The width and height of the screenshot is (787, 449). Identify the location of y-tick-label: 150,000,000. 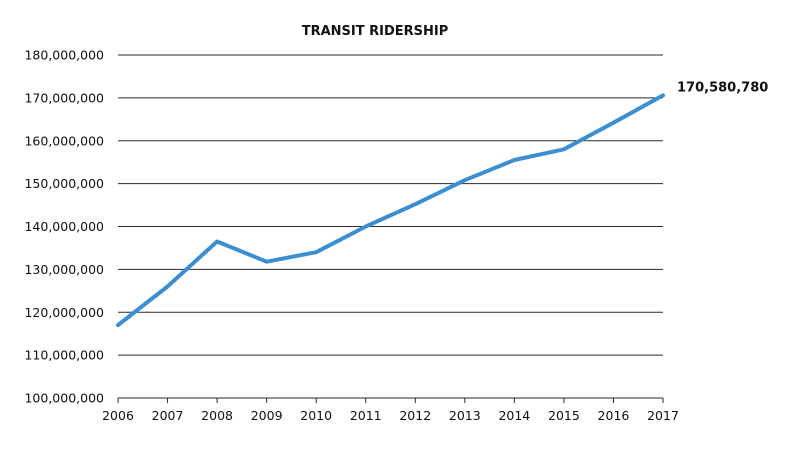
(64, 183).